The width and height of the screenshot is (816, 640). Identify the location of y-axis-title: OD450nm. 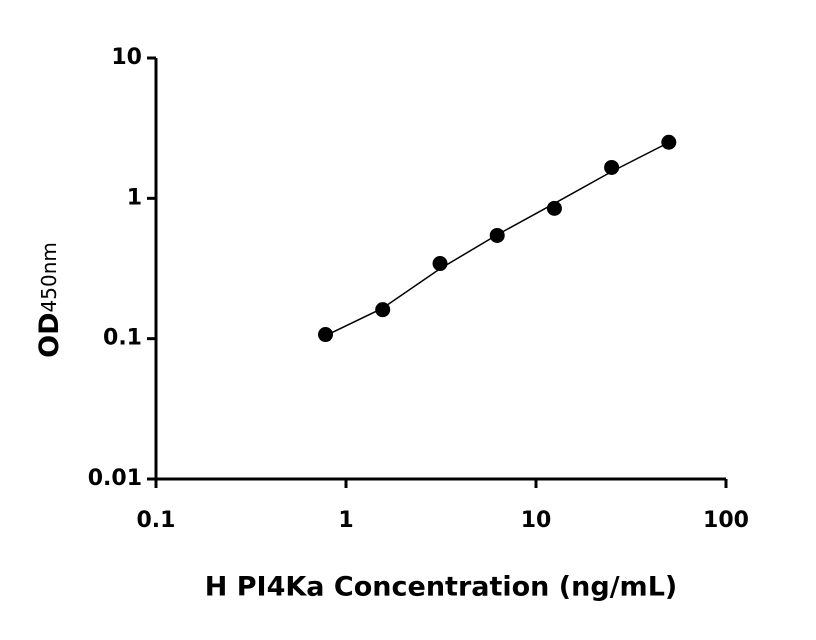
(49, 300).